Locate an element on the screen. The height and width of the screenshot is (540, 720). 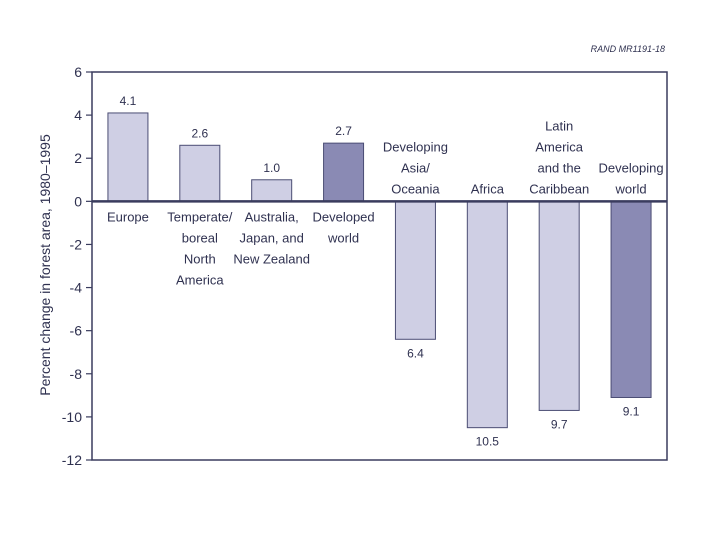
value-label: 6.4 is located at coordinates (415, 353).